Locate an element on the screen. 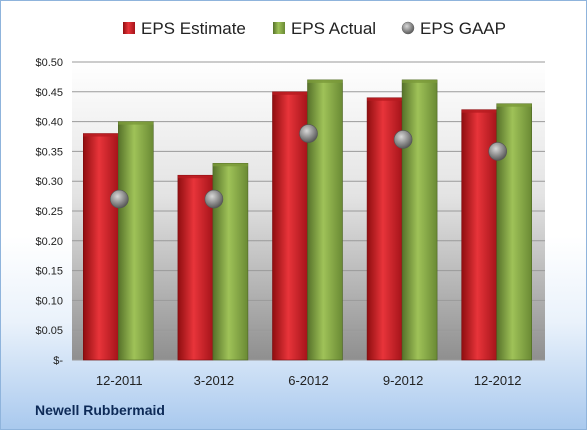 The image size is (587, 430). x-axis: 12-2011 3-2012 6-2012 9-2012 12-2012 is located at coordinates (309, 380).